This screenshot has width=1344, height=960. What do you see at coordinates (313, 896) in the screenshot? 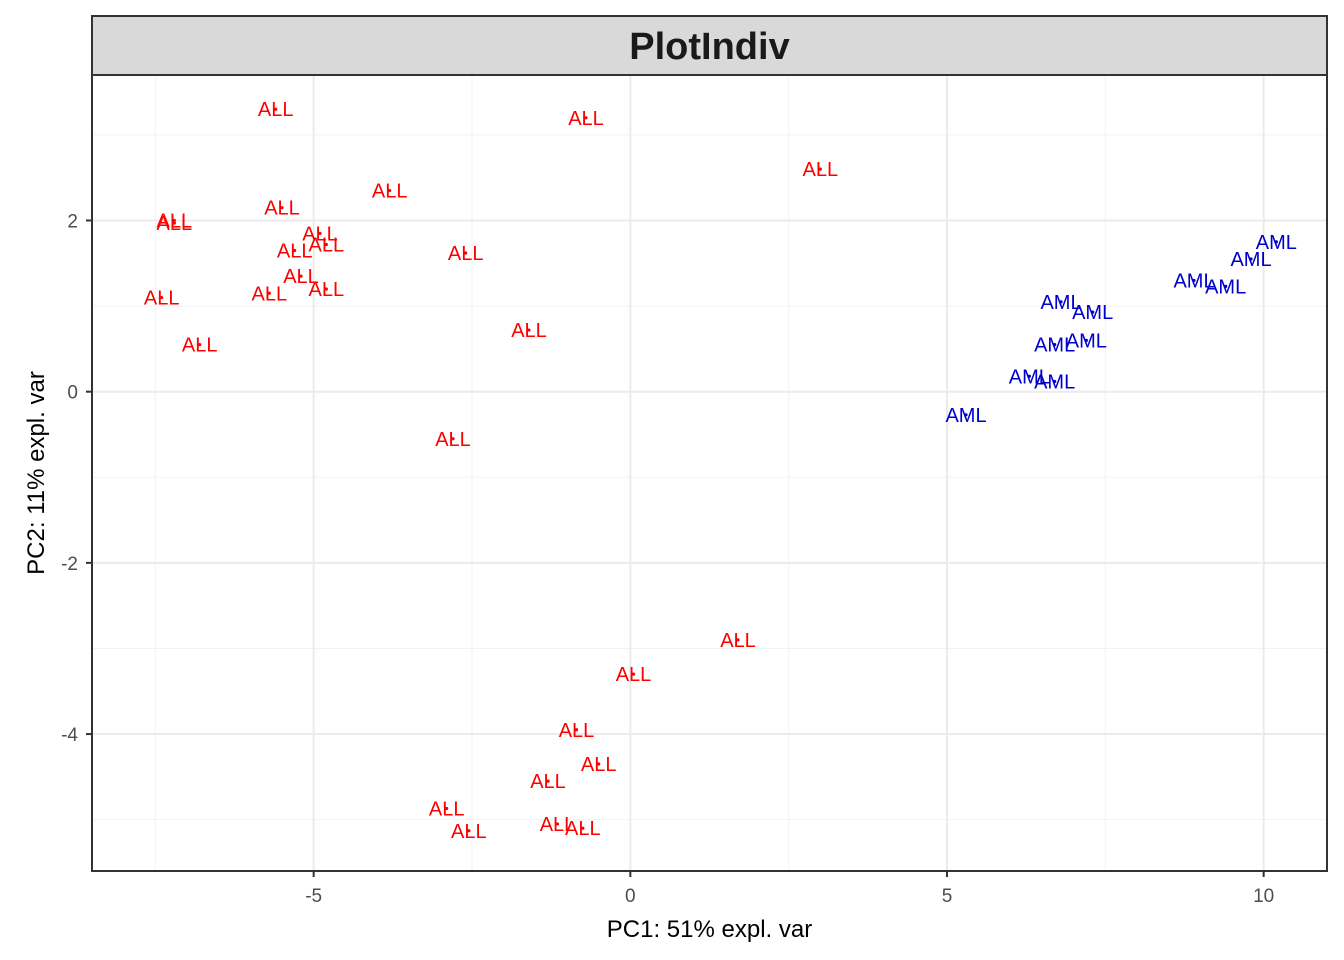
I see `x-tick-label: -5` at bounding box center [313, 896].